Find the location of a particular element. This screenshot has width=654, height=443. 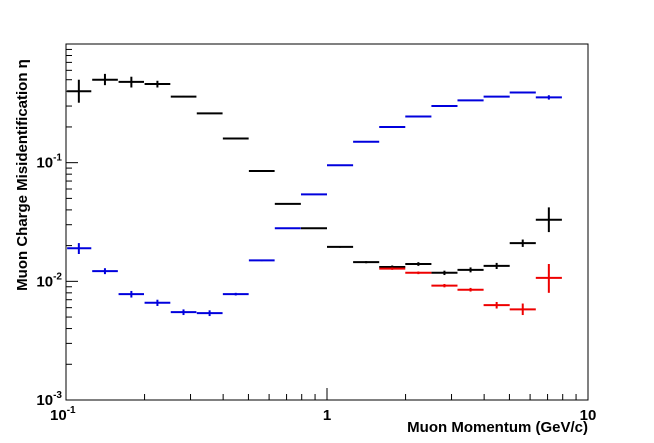

y-tick-label: 10⁻³ is located at coordinates (49, 399).